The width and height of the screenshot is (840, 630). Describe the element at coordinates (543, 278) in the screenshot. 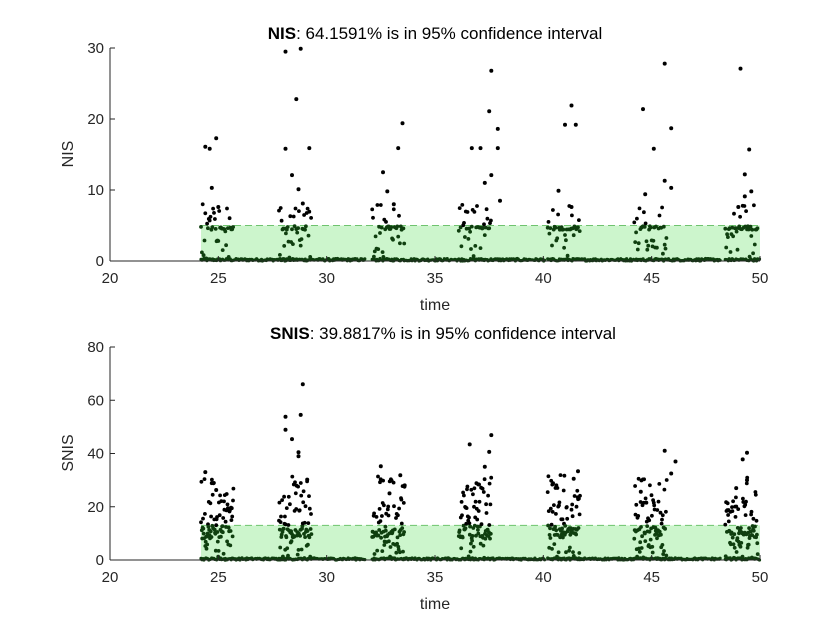

I see `nis-x-tick-label: 40` at that location.